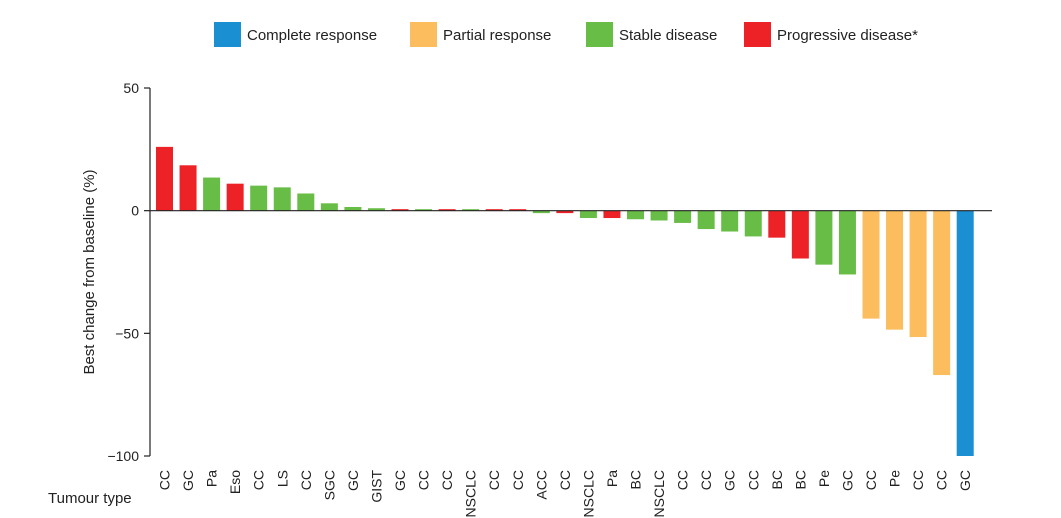  What do you see at coordinates (706, 220) in the screenshot?
I see `bar-24-cc` at bounding box center [706, 220].